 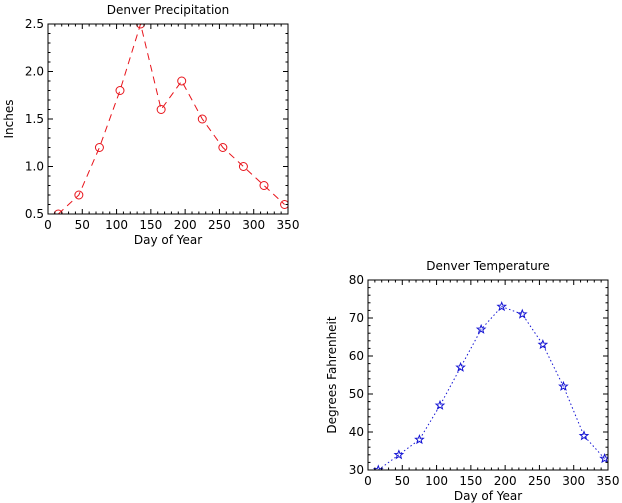 What do you see at coordinates (356, 470) in the screenshot?
I see `y-tick-label: 30` at bounding box center [356, 470].